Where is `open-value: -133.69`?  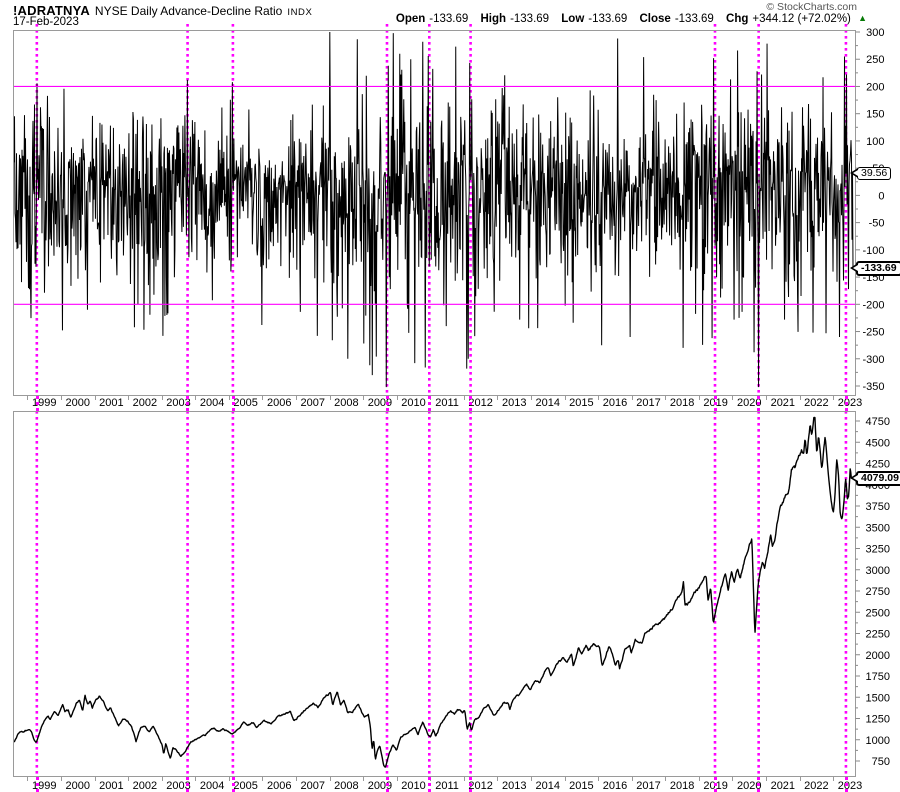 open-value: -133.69 is located at coordinates (449, 19).